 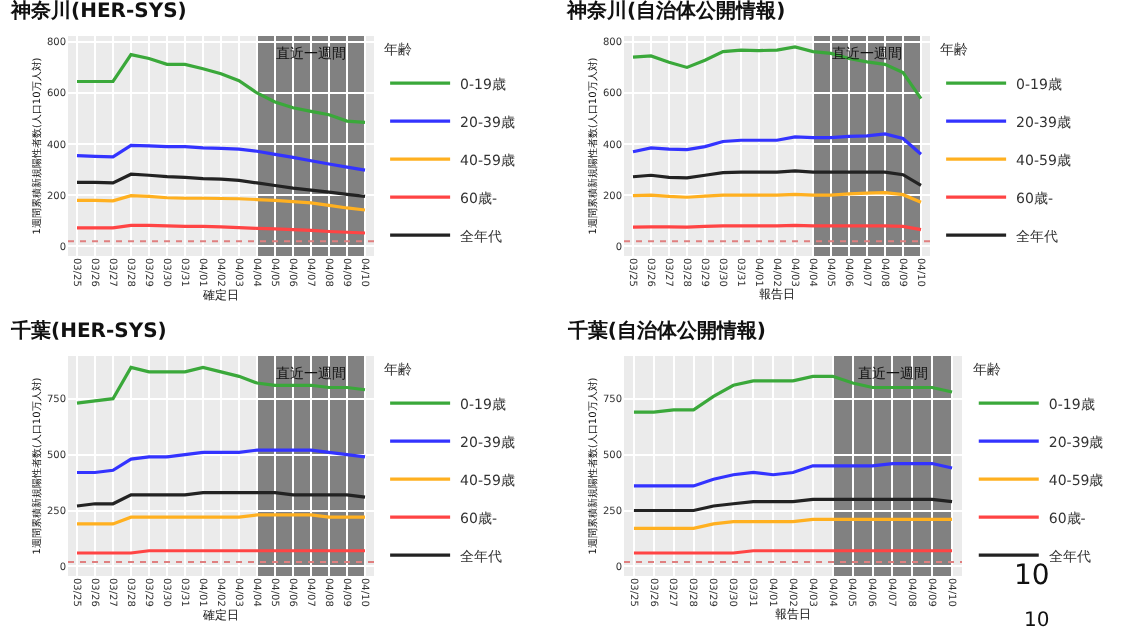 What do you see at coordinates (88, 331) in the screenshot?
I see `chart-title: 千葉(HER-SYS)` at bounding box center [88, 331].